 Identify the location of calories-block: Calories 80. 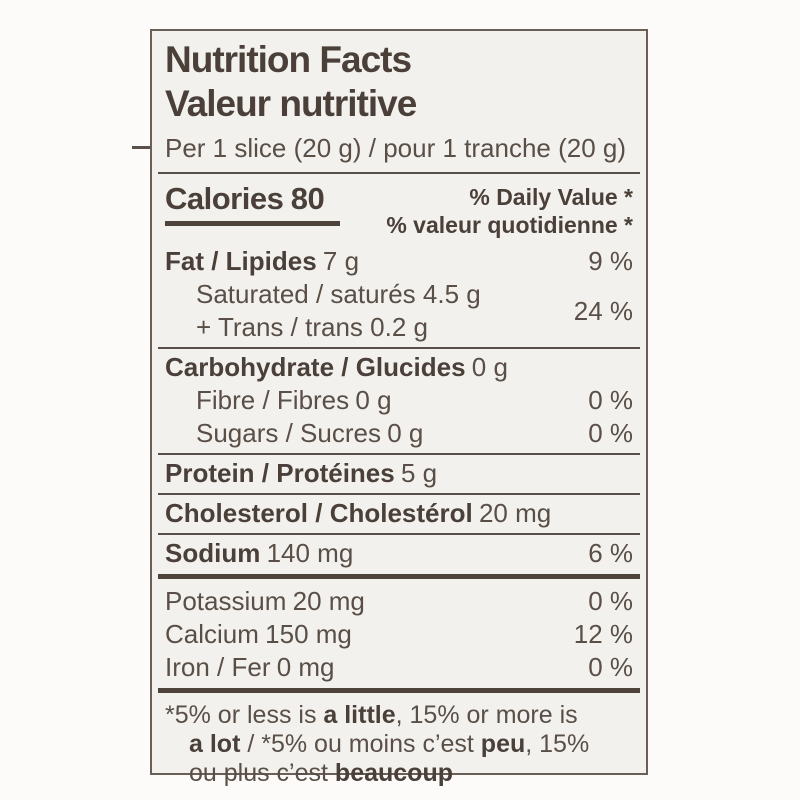
(252, 210).